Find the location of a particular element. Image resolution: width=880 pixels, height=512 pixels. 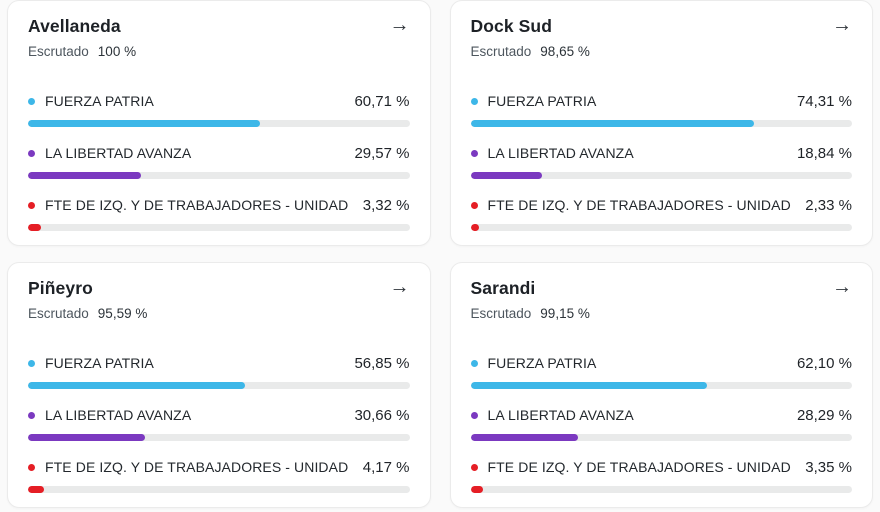

party-percent: 74,31 % is located at coordinates (824, 101).